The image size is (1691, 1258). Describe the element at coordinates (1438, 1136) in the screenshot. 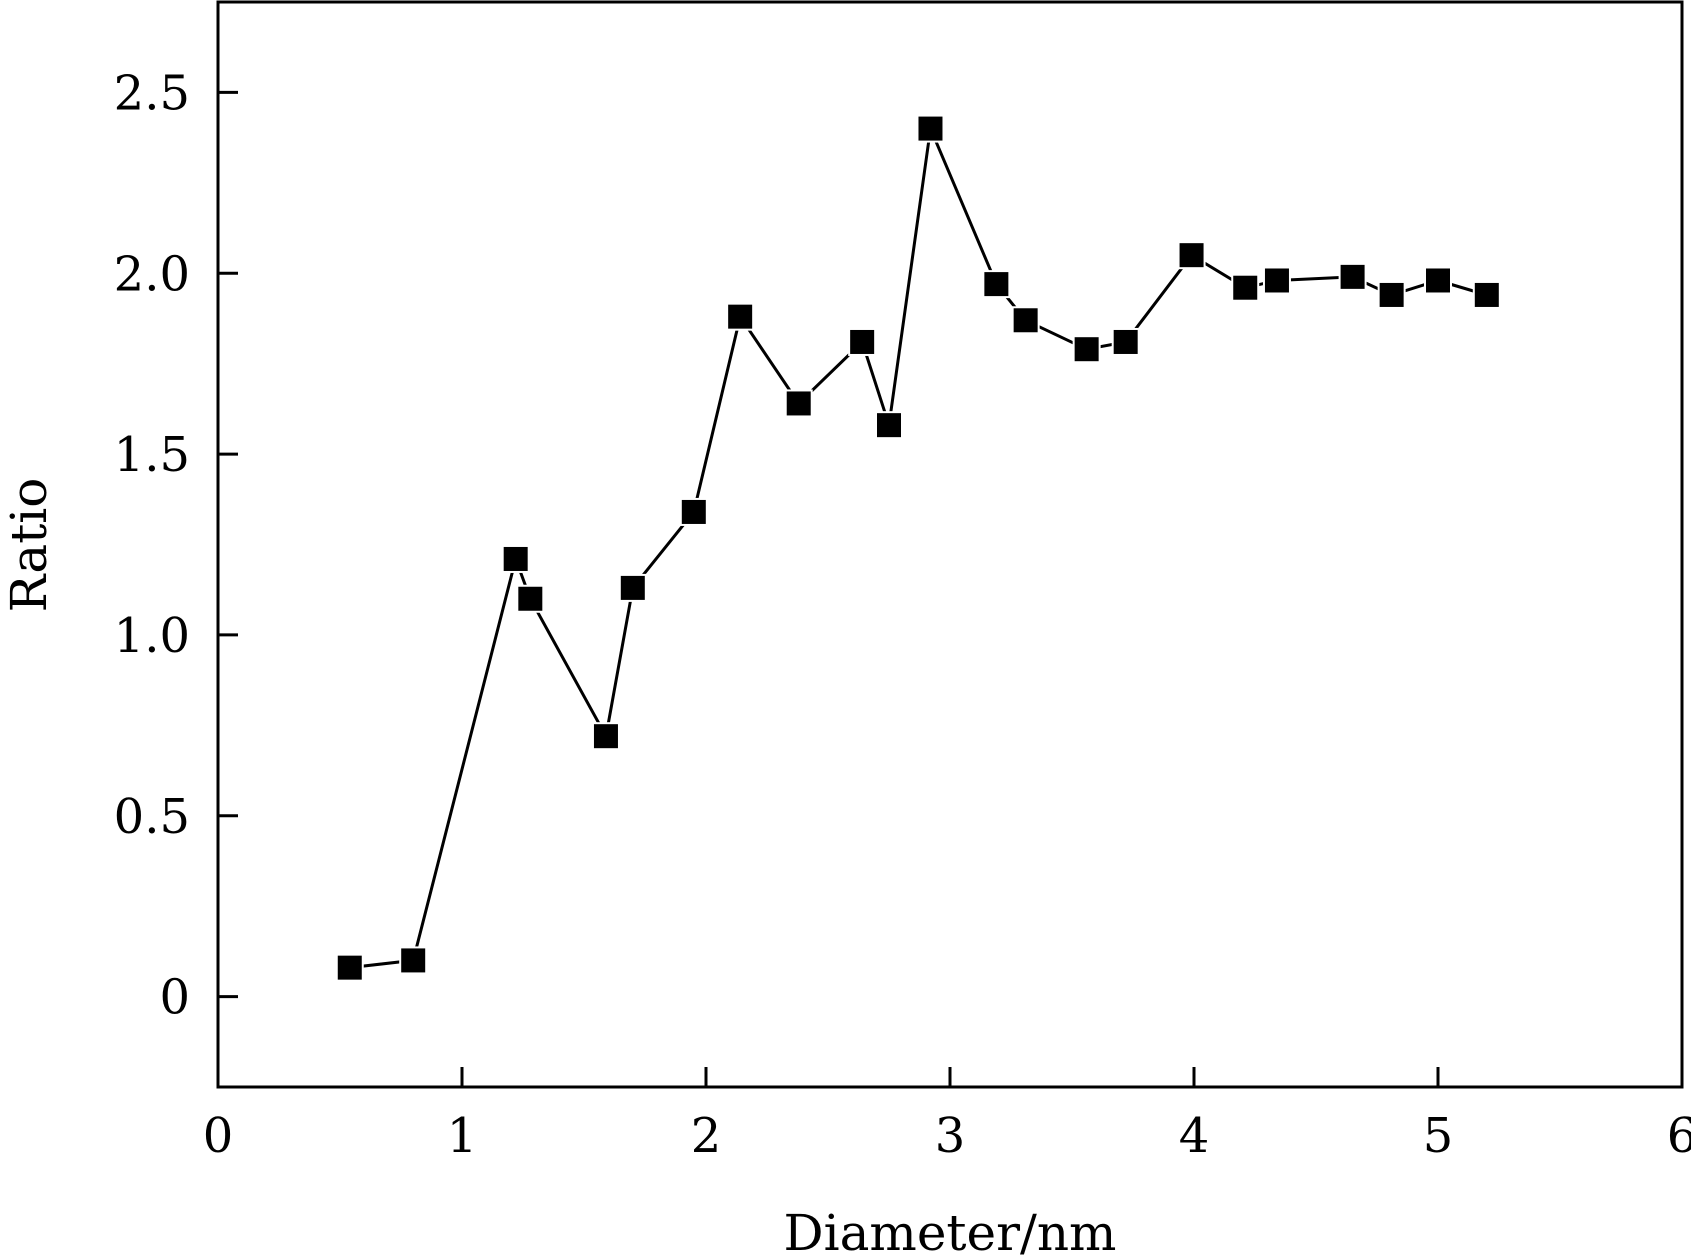

I see `x-tick-label: 5` at that location.